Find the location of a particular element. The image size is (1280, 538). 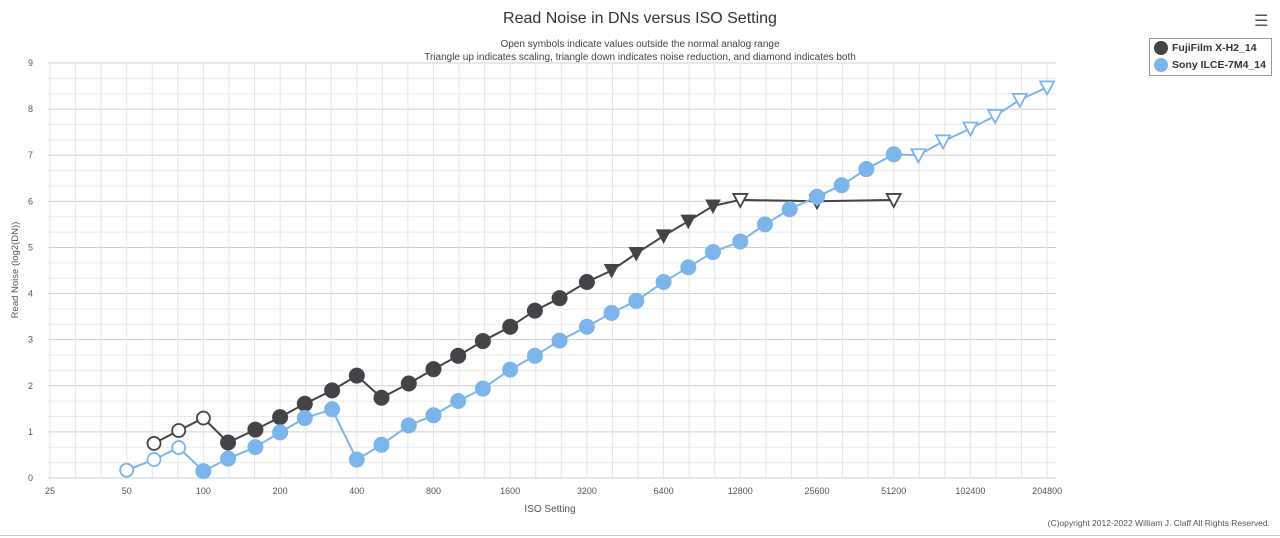

x-tick-label: 50 is located at coordinates (127, 491).